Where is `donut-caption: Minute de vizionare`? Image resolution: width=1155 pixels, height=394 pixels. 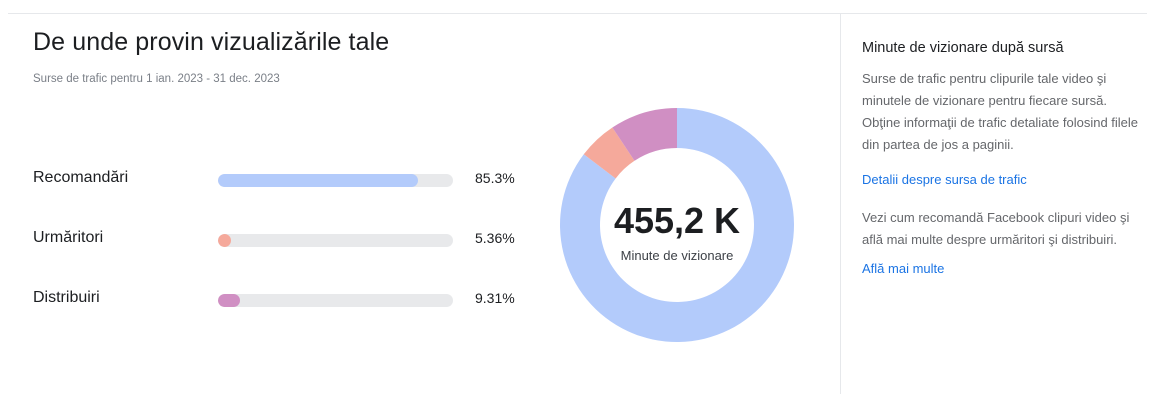
donut-caption: Minute de vizionare is located at coordinates (677, 255).